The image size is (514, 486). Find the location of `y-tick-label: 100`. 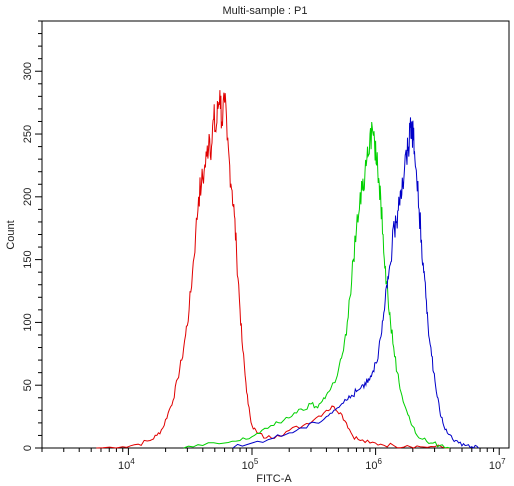

y-tick-label: 100 is located at coordinates (28, 322).